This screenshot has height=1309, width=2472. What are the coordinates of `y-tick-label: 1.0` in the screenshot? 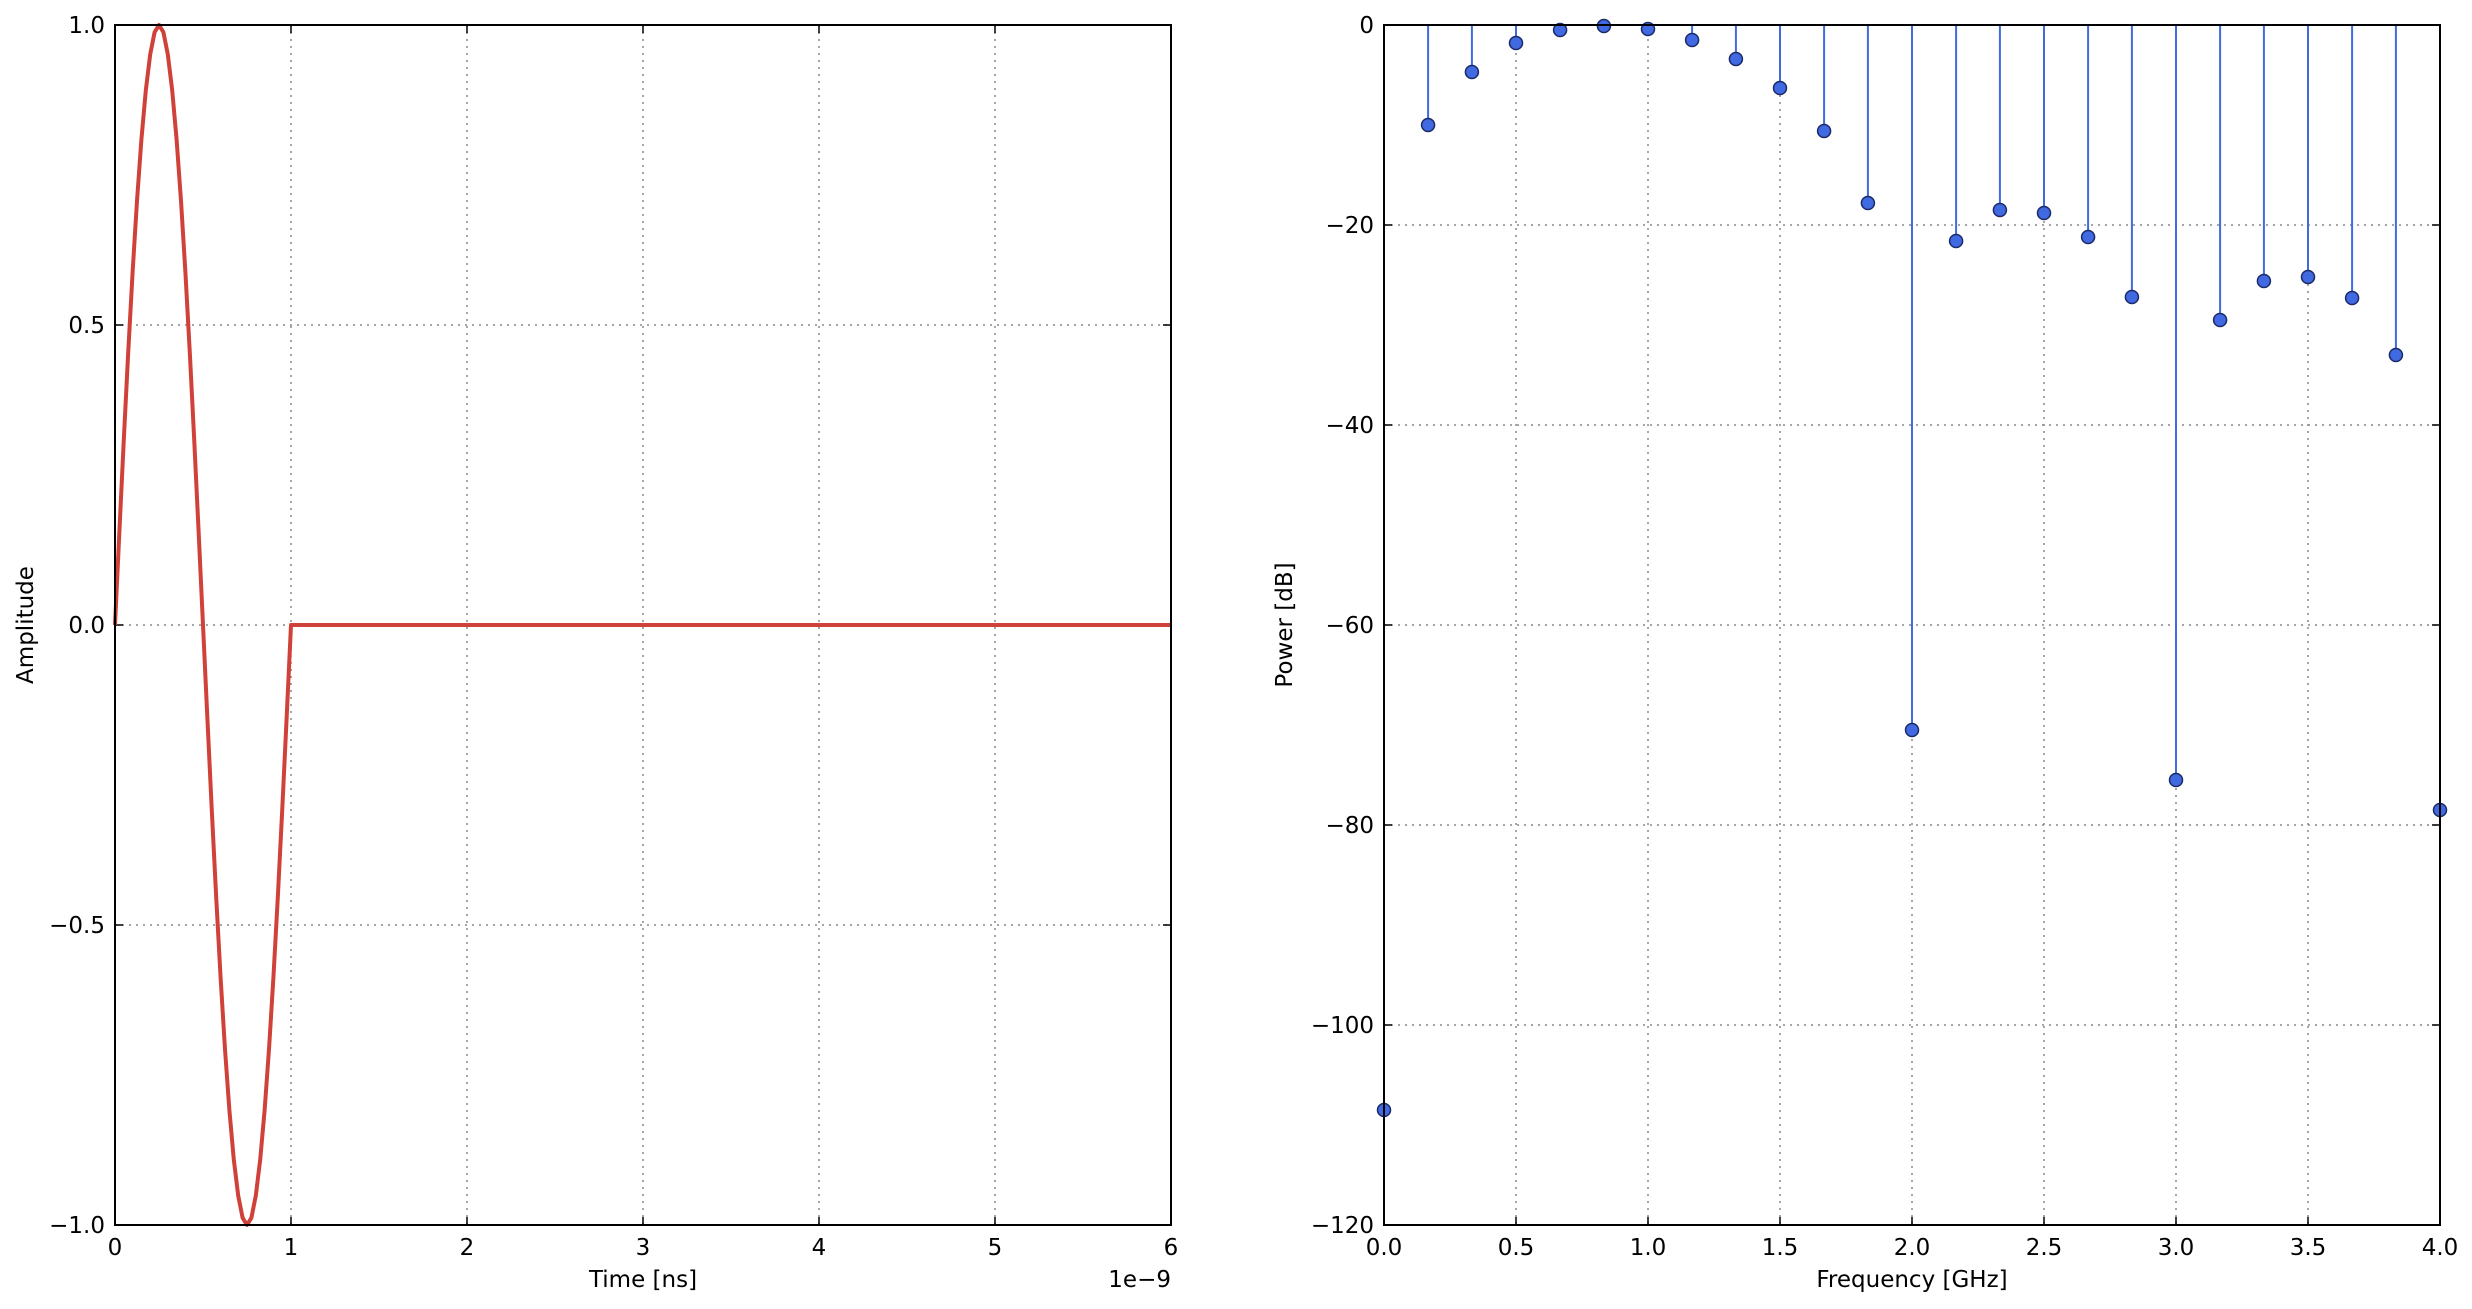 It's located at (86, 26).